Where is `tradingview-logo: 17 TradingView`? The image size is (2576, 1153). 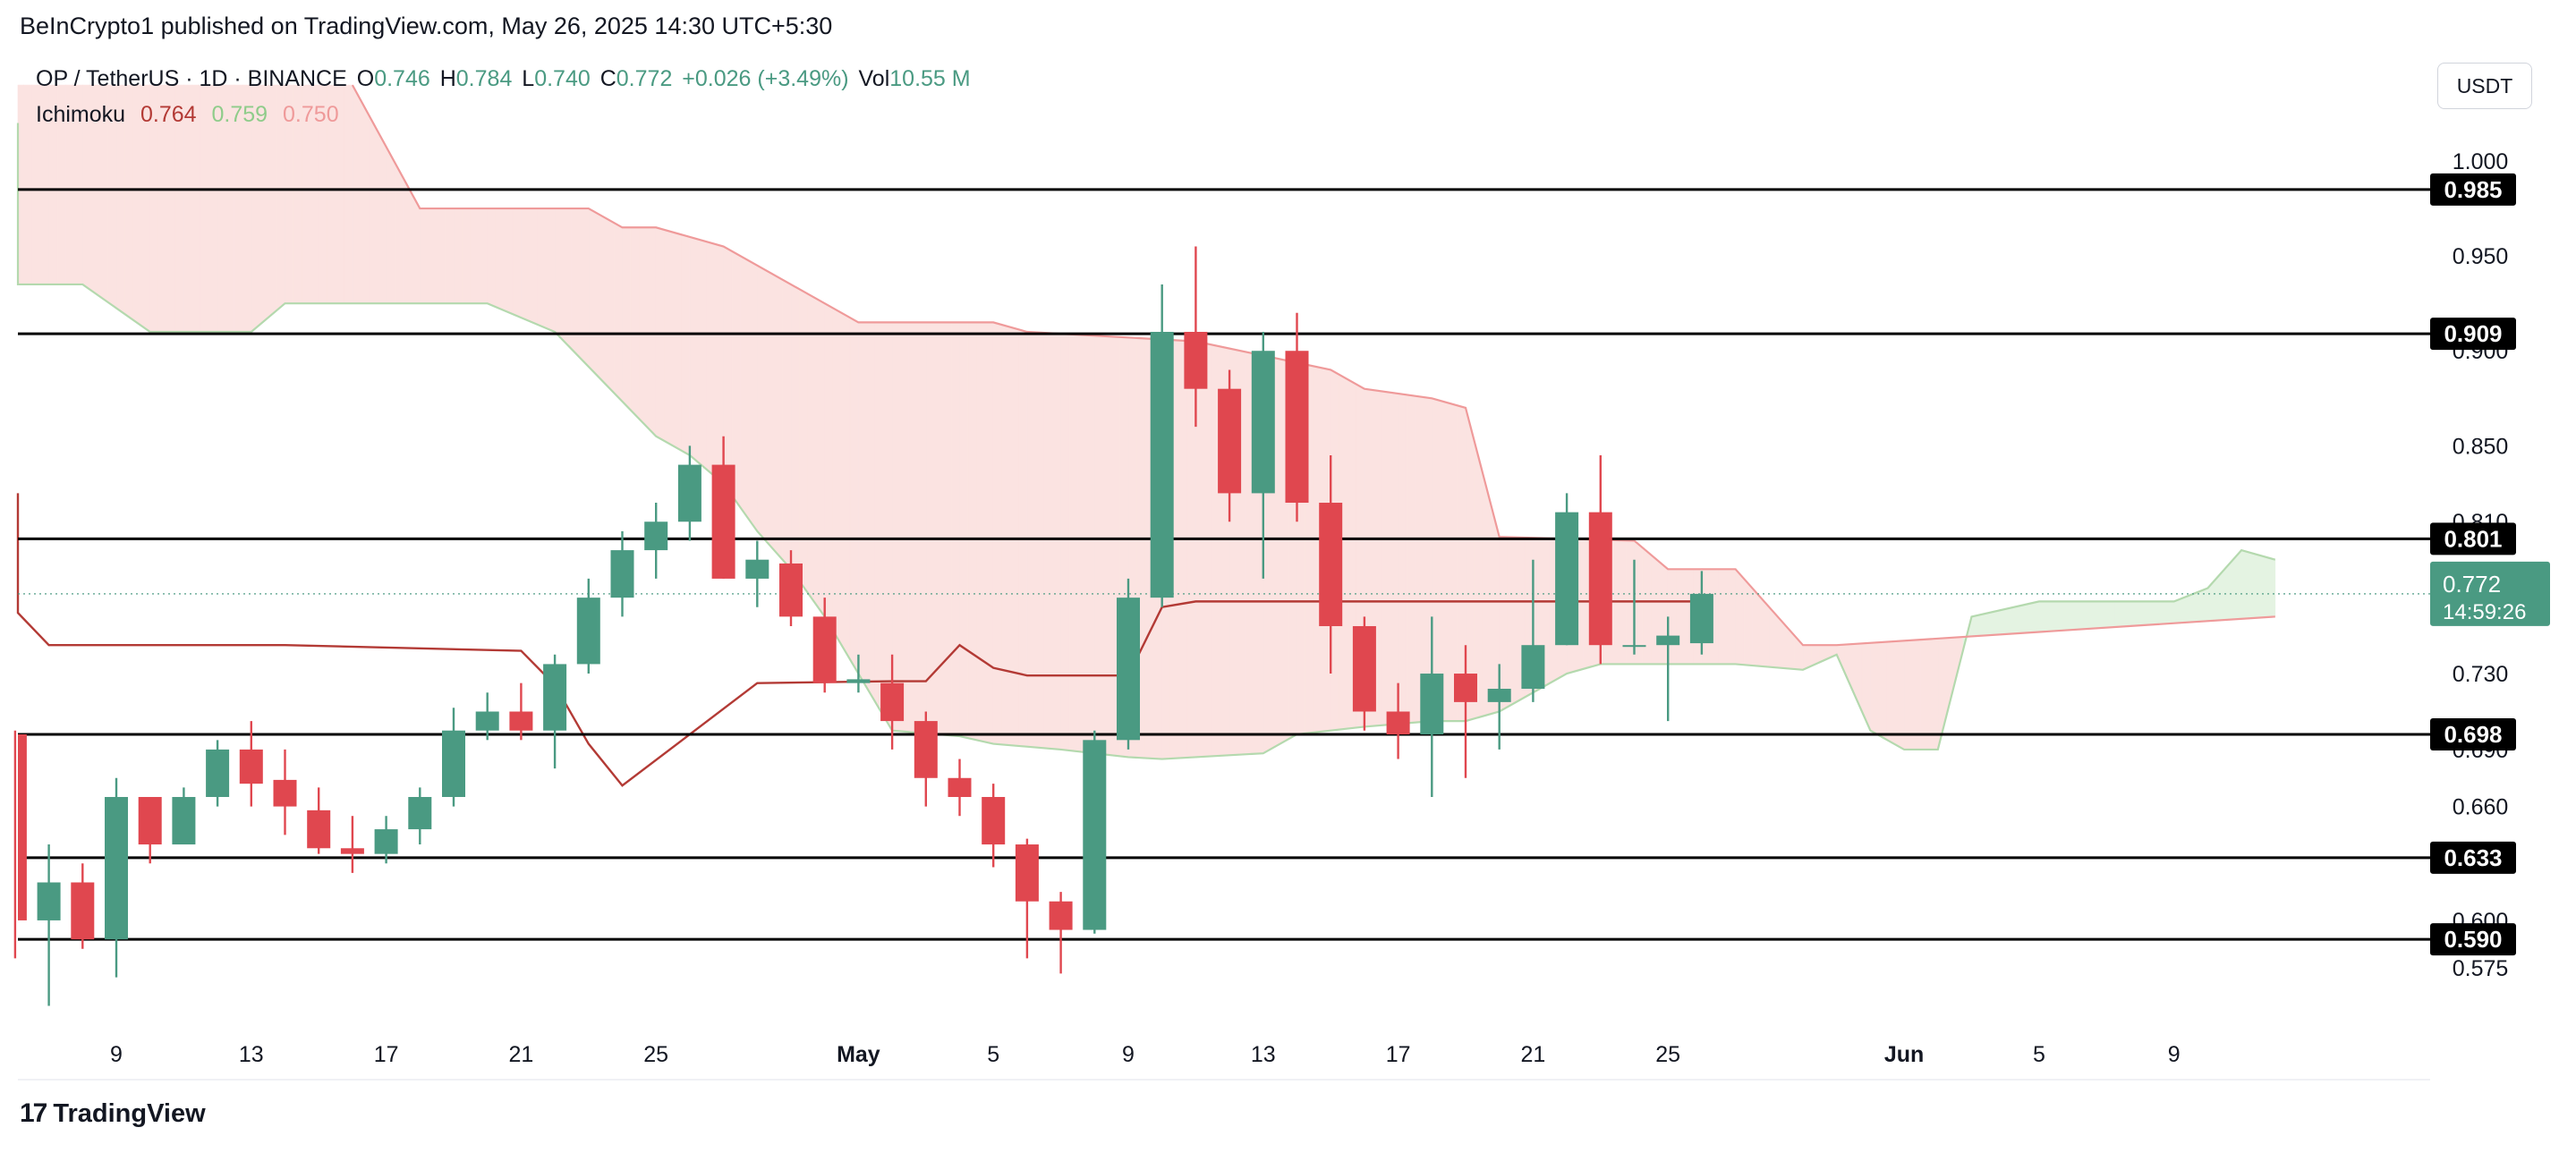
tradingview-logo: 17 TradingView is located at coordinates (113, 1113).